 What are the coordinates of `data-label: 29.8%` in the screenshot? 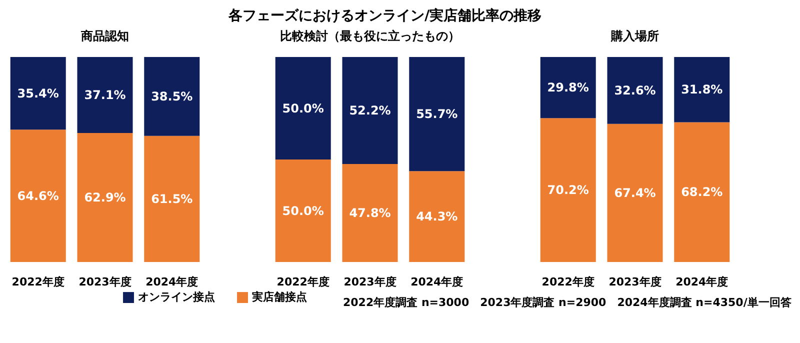 It's located at (568, 87).